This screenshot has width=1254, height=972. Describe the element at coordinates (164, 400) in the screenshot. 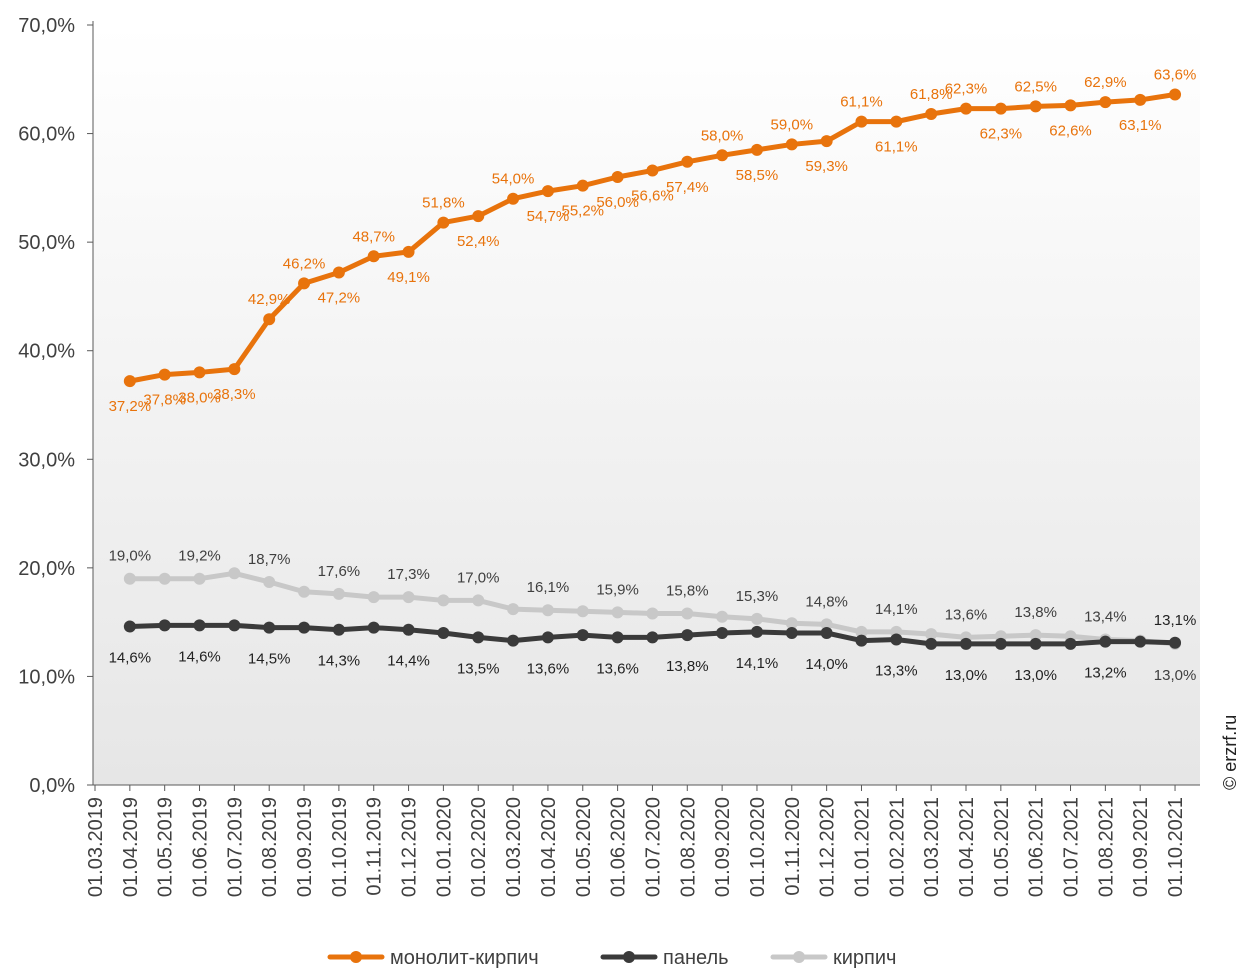

I see `data-label: 37,8%` at that location.